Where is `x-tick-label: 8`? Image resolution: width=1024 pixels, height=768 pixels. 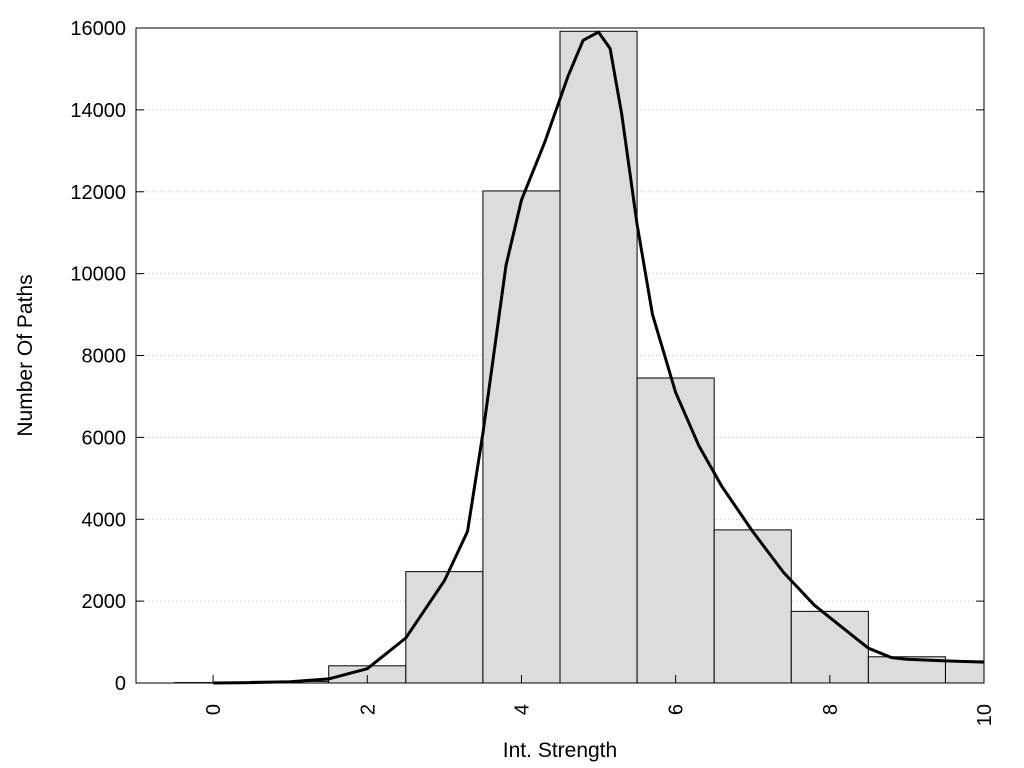 x-tick-label: 8 is located at coordinates (831, 709).